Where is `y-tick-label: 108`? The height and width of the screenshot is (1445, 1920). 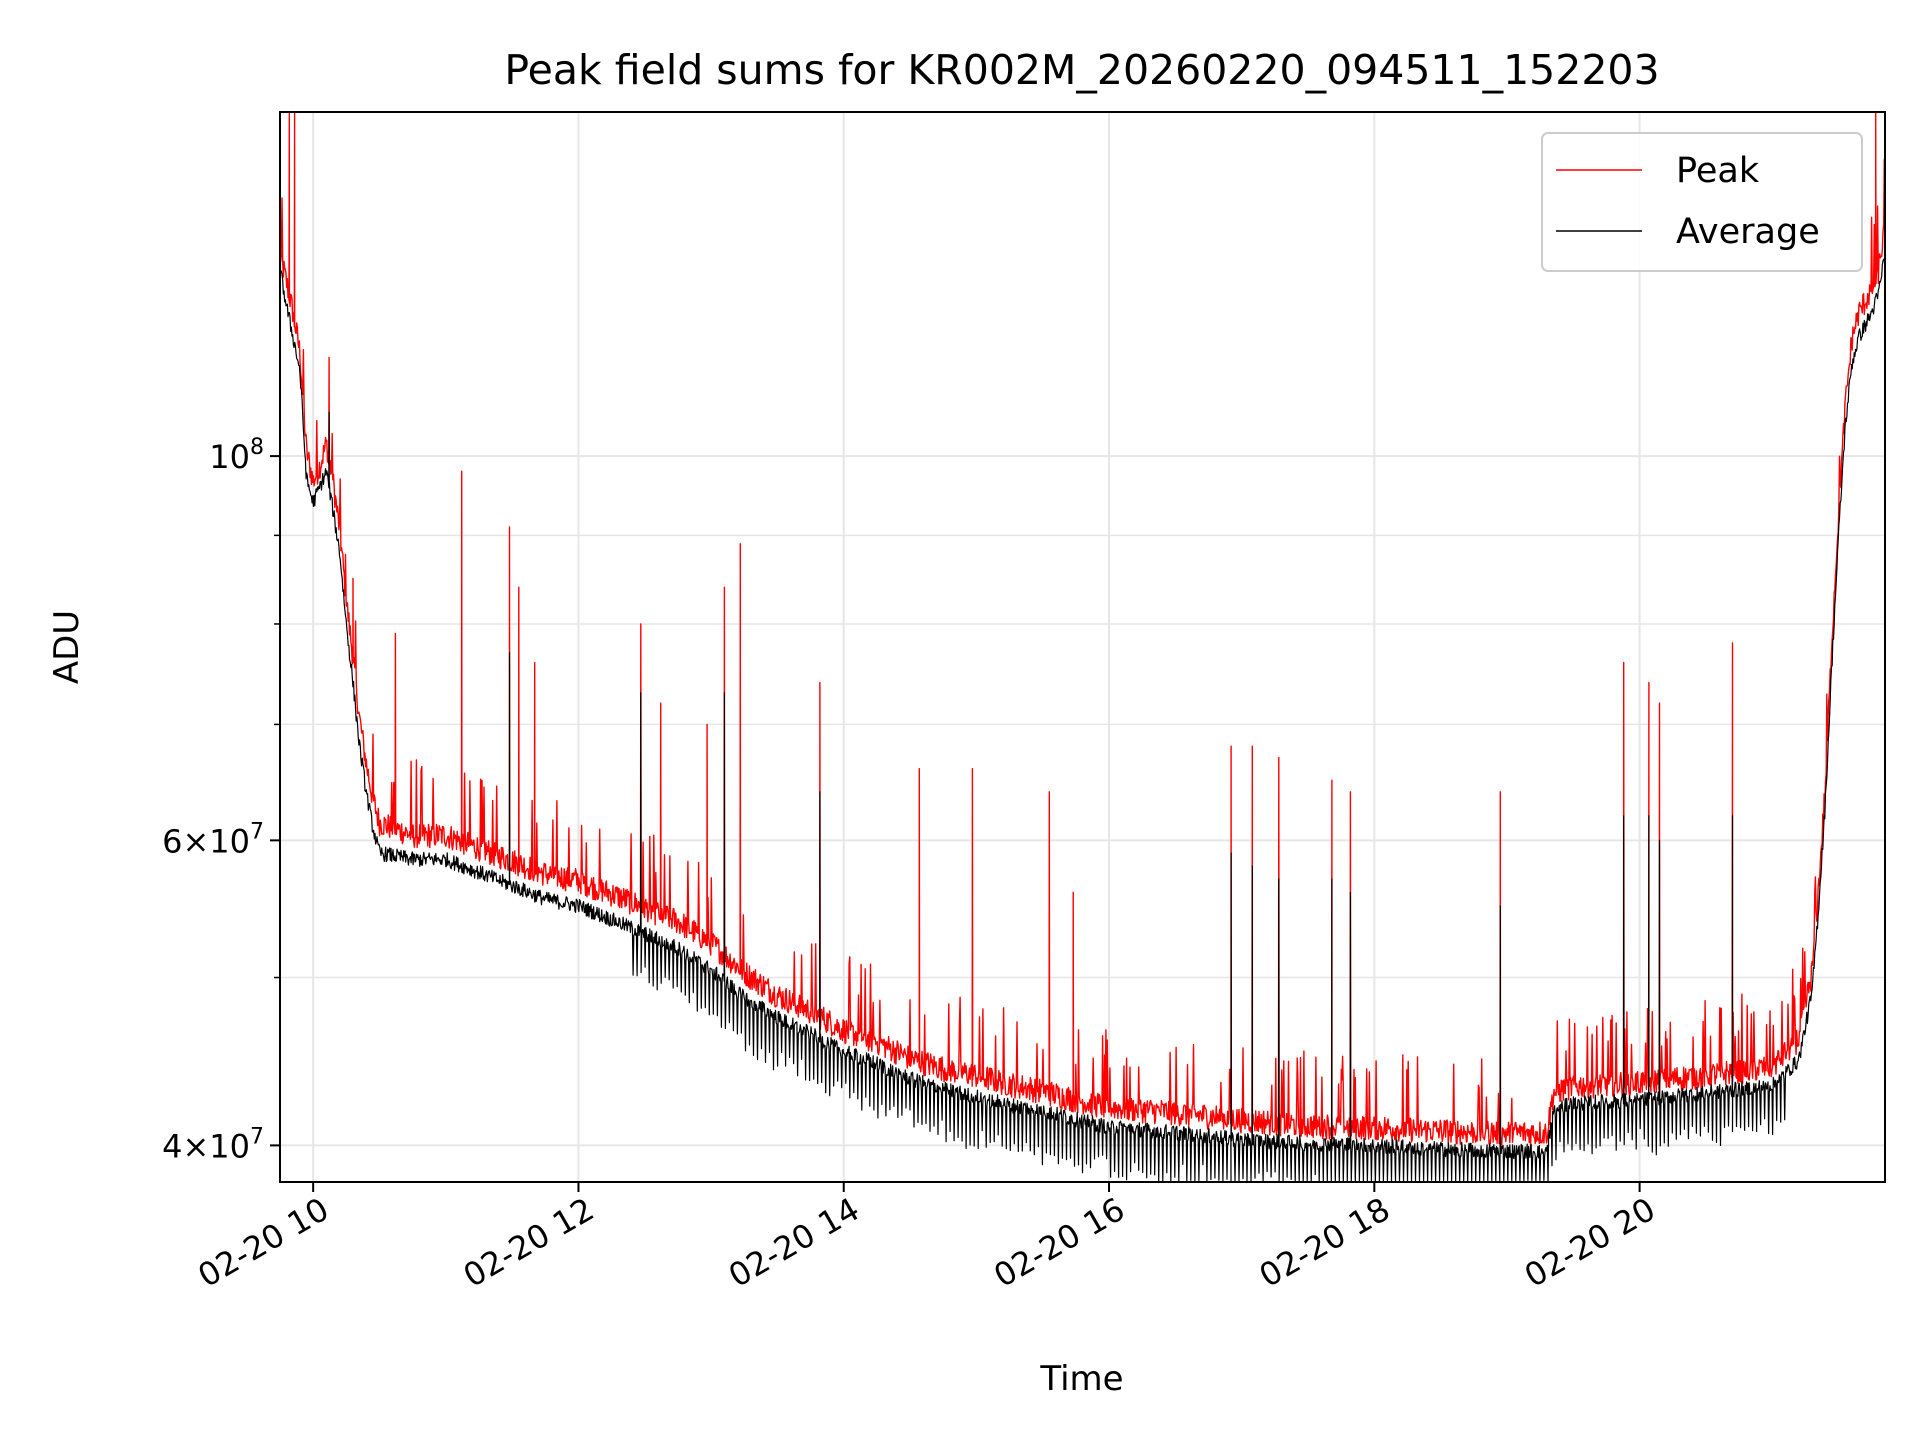 y-tick-label: 108 is located at coordinates (236, 455).